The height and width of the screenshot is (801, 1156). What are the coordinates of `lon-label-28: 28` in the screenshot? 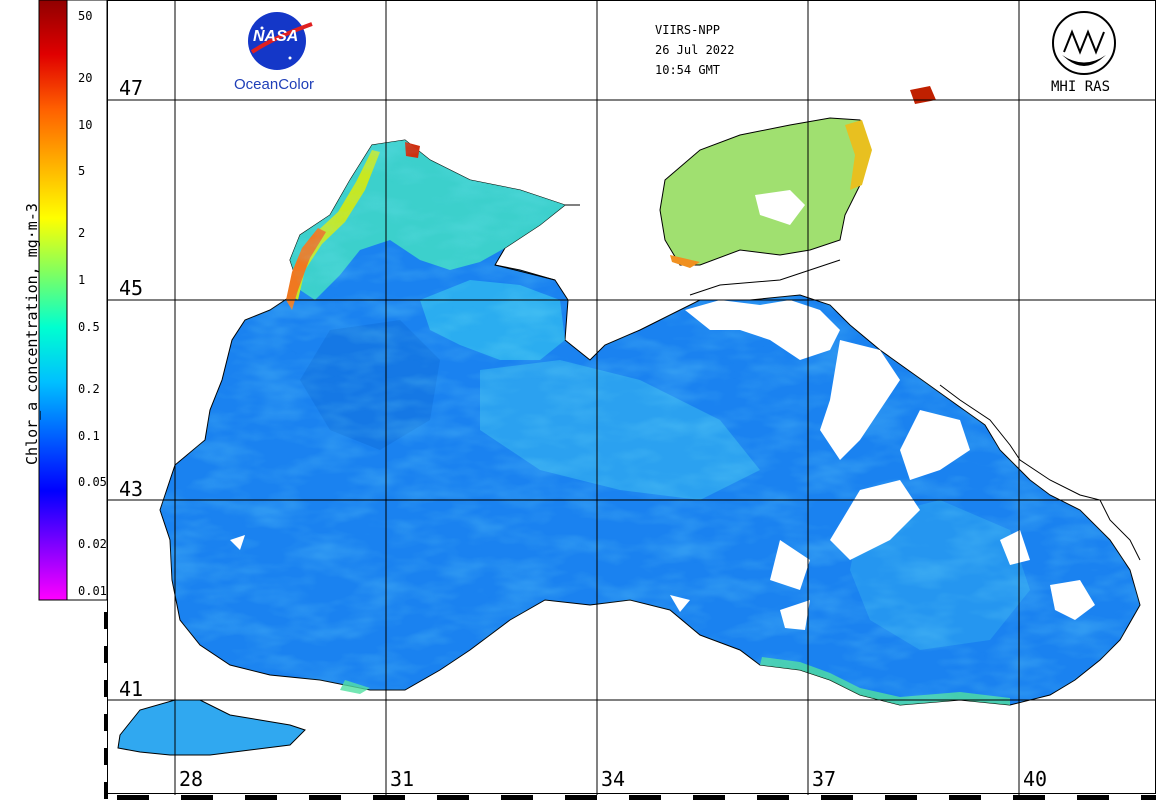 It's located at (191, 779).